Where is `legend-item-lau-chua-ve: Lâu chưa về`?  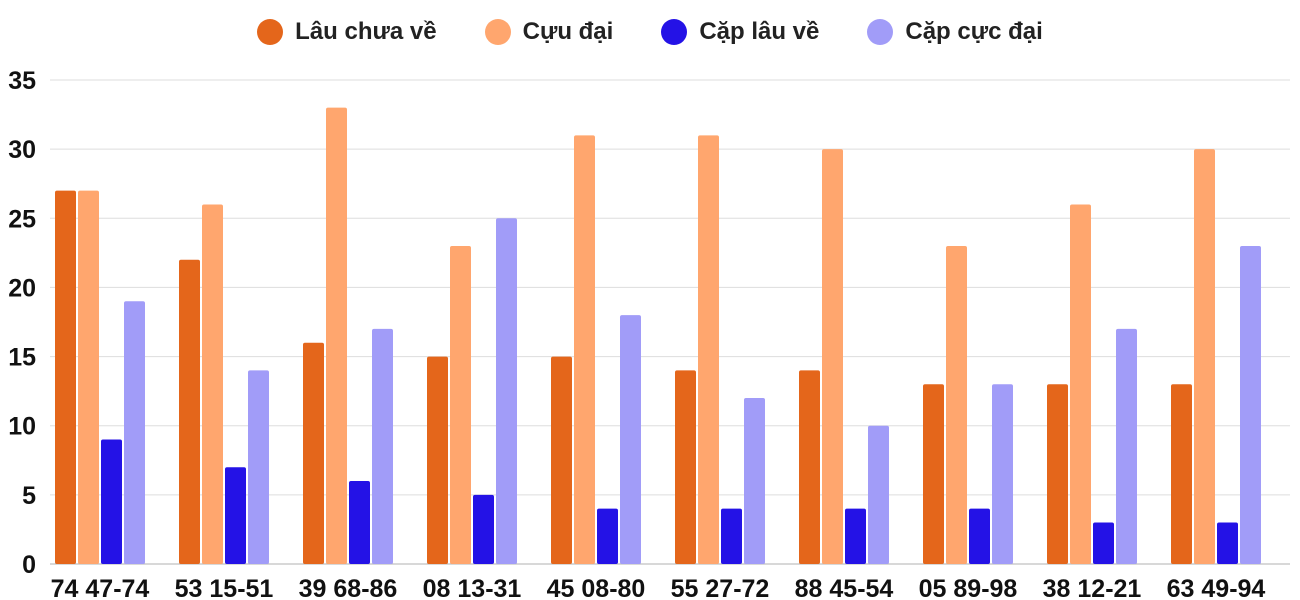
legend-item-lau-chua-ve: Lâu chưa về is located at coordinates (347, 32).